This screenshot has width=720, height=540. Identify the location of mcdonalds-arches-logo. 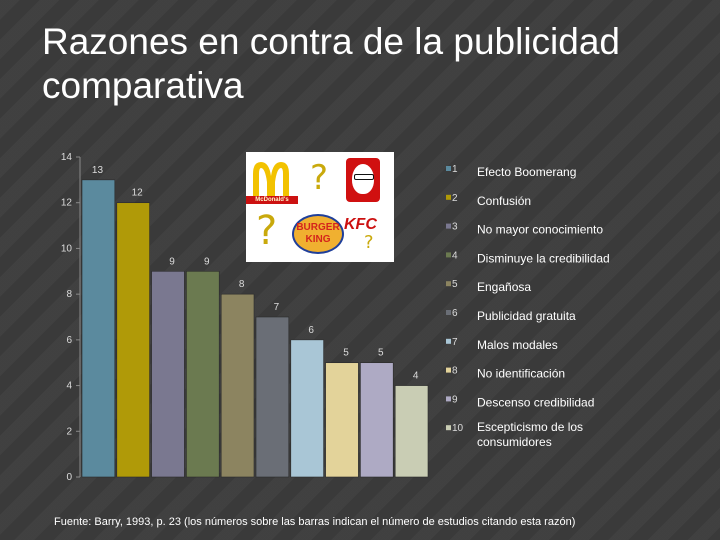
(271, 180).